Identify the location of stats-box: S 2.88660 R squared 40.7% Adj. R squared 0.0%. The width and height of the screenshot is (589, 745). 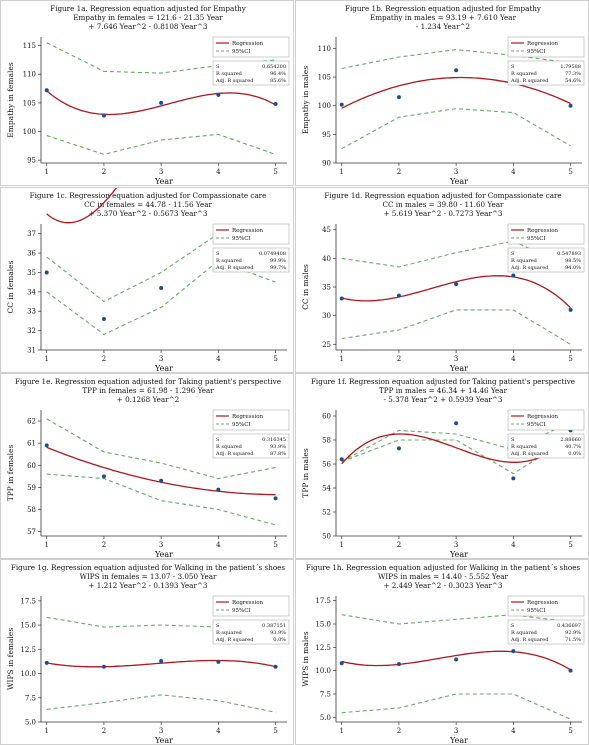
(546, 446).